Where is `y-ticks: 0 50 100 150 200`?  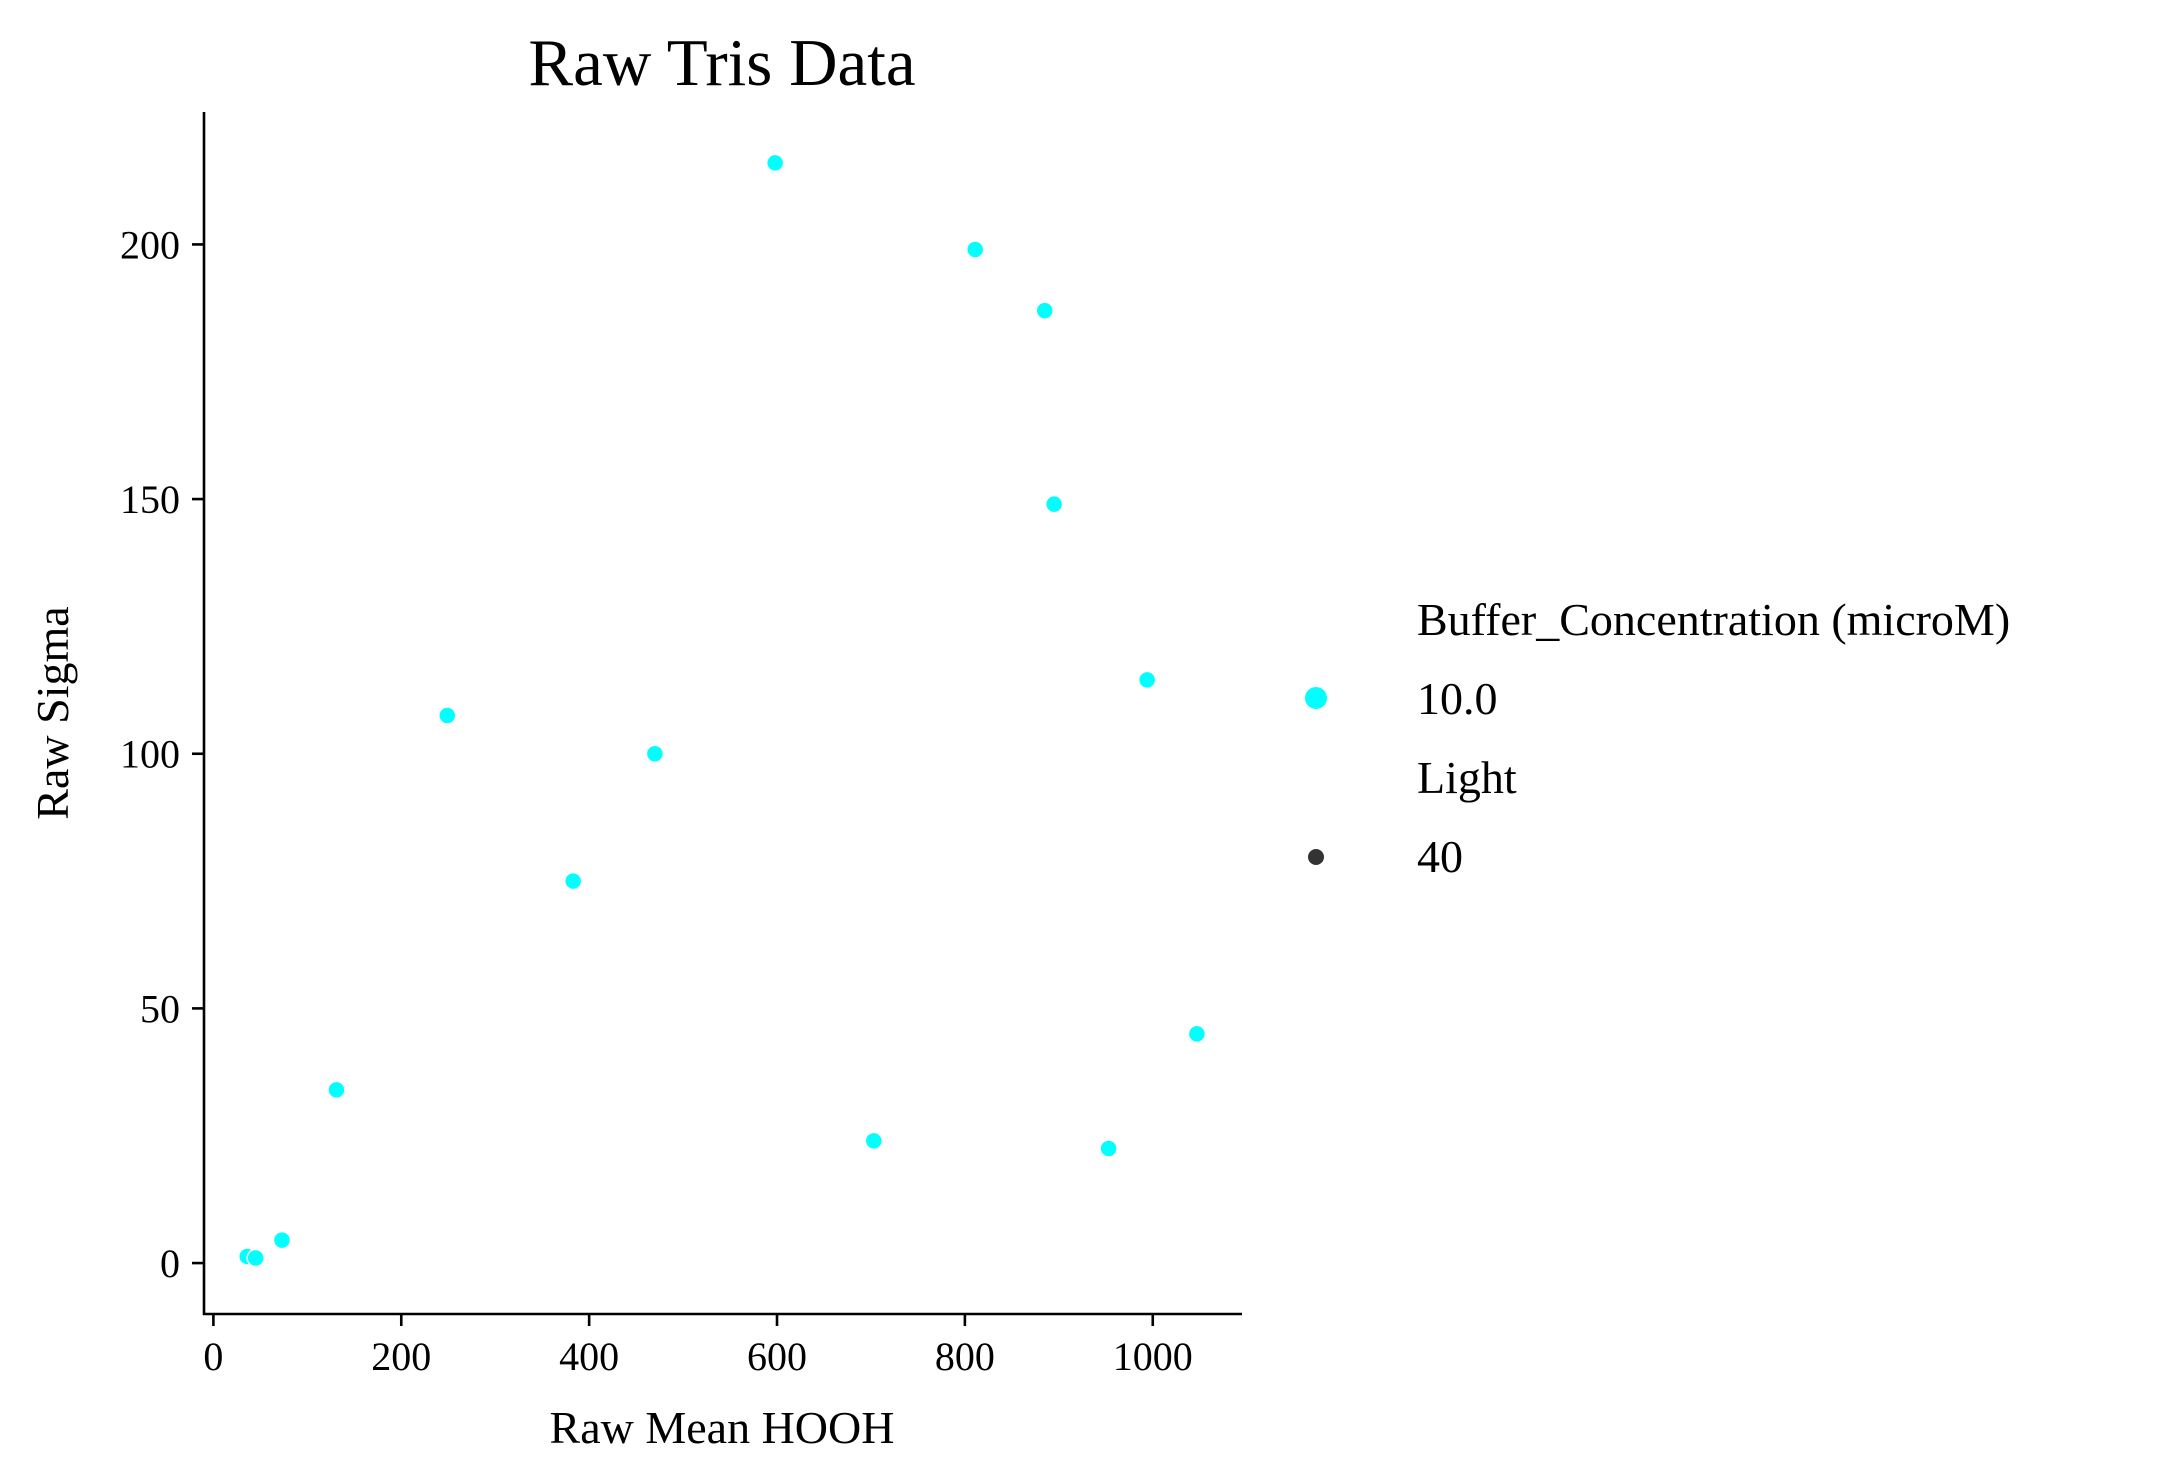 y-ticks: 0 50 100 150 200 is located at coordinates (162, 754).